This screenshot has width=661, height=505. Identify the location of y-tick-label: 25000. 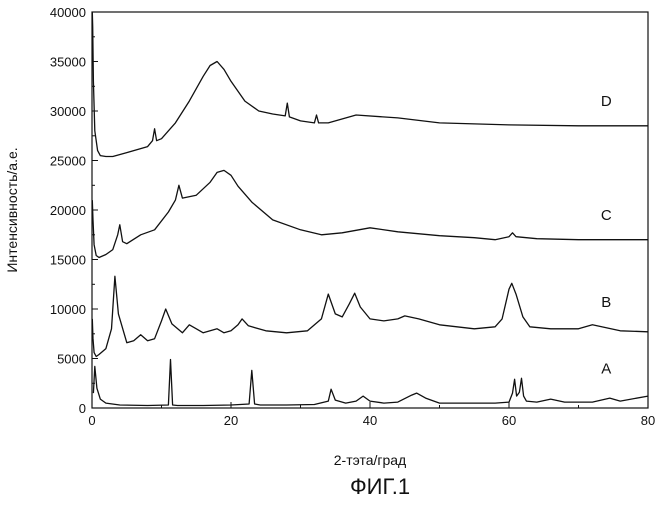
(68, 161).